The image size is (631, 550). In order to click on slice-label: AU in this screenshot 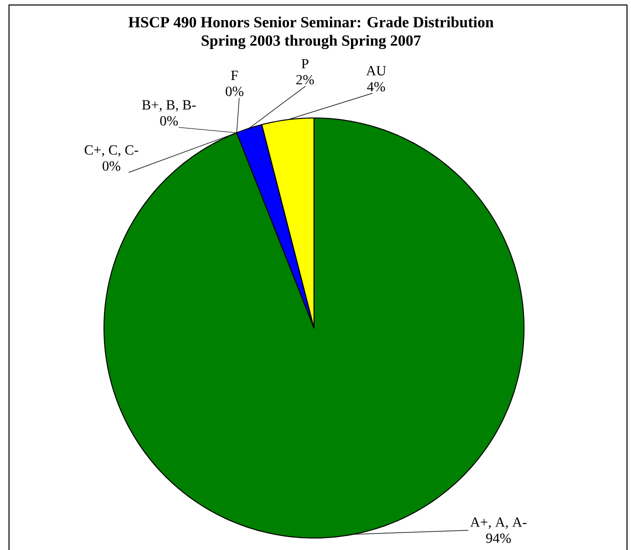, I will do `click(376, 71)`.